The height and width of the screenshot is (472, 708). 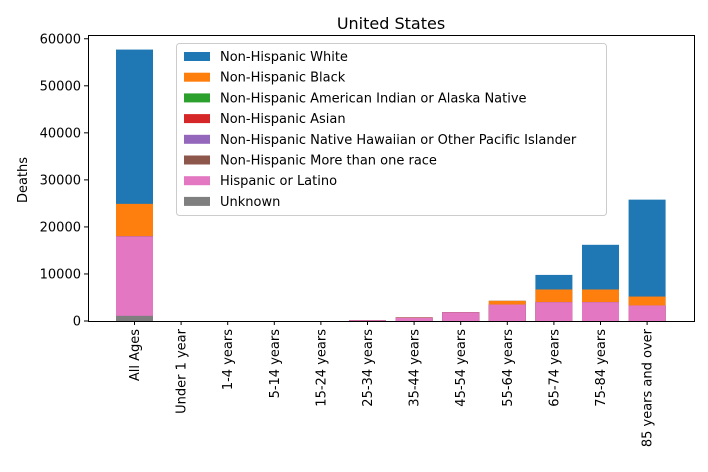 I want to click on y-tick-label-5: 50000, so click(x=60, y=86).